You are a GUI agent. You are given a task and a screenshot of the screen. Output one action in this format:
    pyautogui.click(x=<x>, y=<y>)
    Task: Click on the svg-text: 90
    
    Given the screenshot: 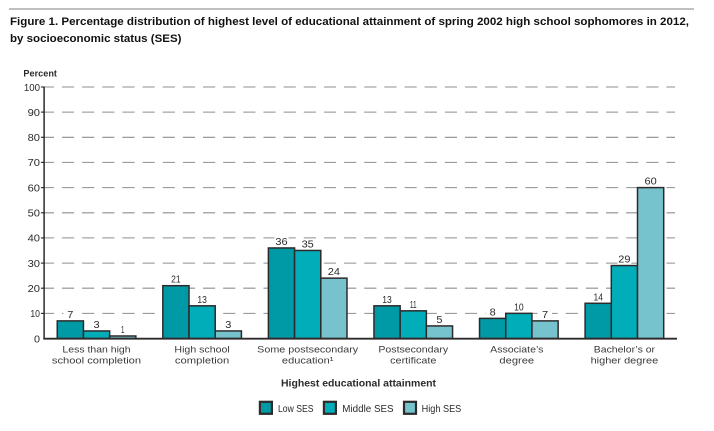 What is the action you would take?
    pyautogui.click(x=34, y=113)
    